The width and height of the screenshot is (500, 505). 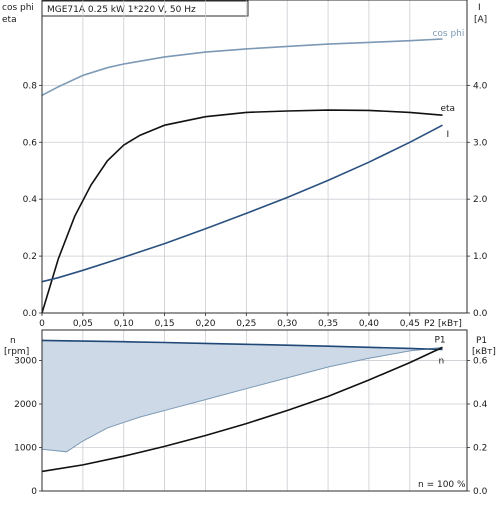 What do you see at coordinates (328, 324) in the screenshot?
I see `x-tick-label: 0,35` at bounding box center [328, 324].